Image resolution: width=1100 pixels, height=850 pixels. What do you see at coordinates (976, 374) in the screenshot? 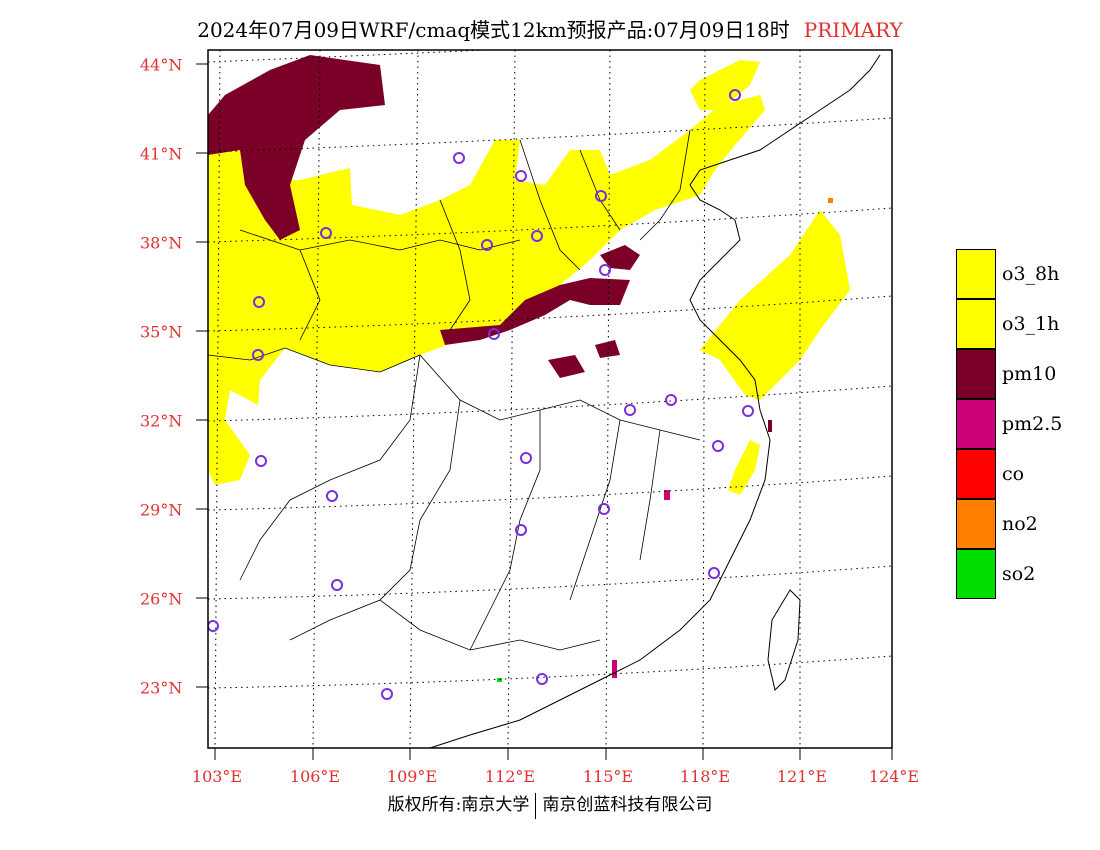
I see `legend-swatch-pm10` at bounding box center [976, 374].